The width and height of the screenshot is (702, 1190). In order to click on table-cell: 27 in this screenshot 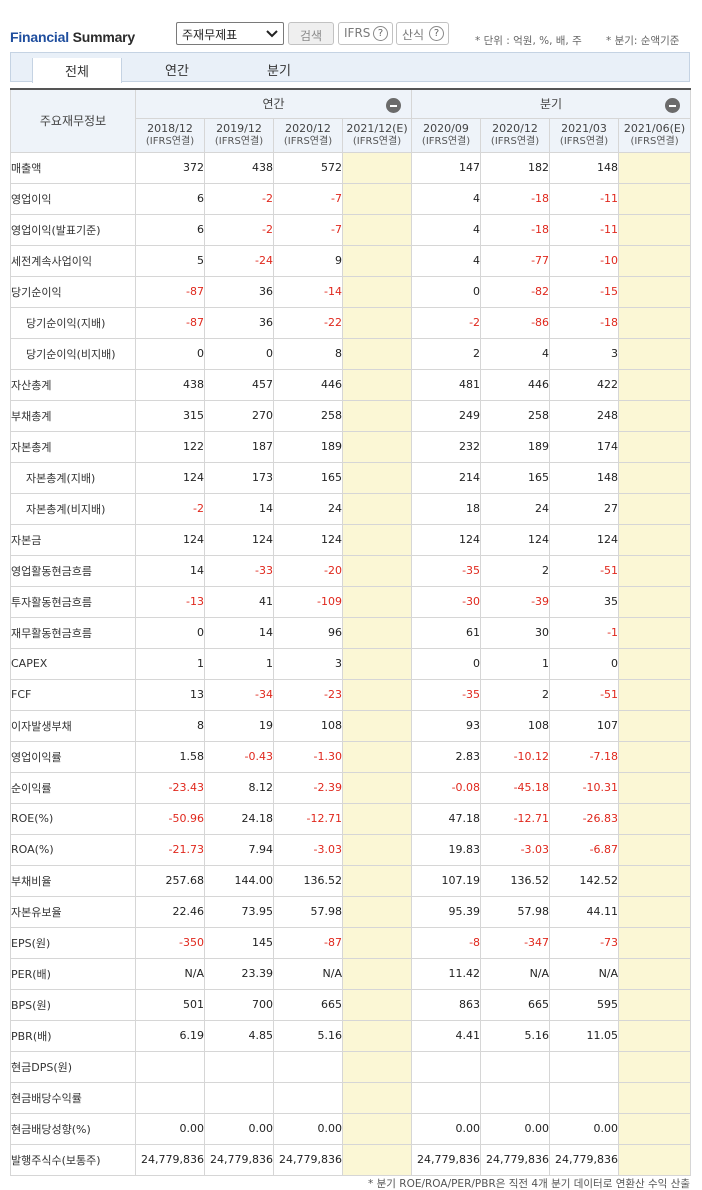, I will do `click(584, 508)`.